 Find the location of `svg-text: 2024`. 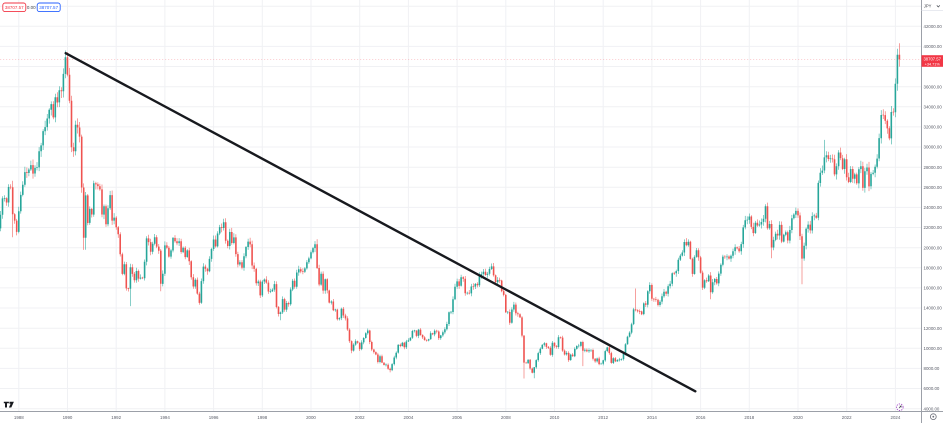

svg-text: 2024 is located at coordinates (896, 417).